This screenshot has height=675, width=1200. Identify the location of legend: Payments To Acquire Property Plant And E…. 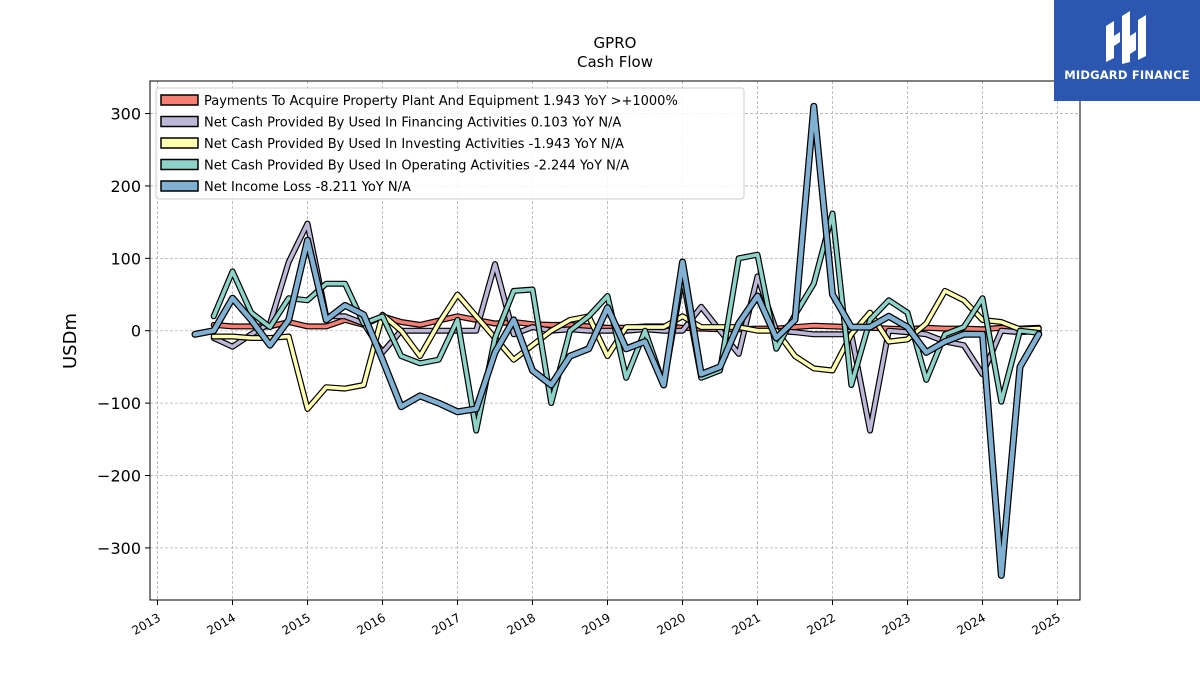
(450, 143).